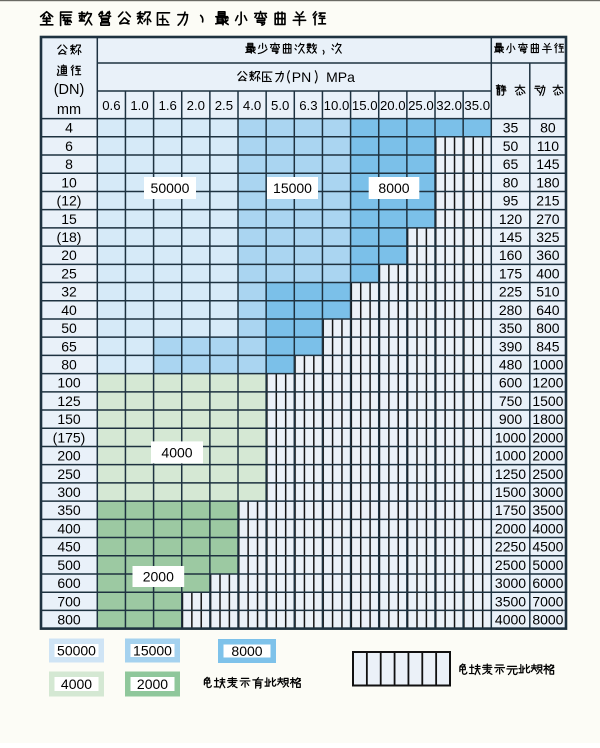 This screenshot has width=600, height=748. What do you see at coordinates (69, 182) in the screenshot?
I see `svg-text: 10` at bounding box center [69, 182].